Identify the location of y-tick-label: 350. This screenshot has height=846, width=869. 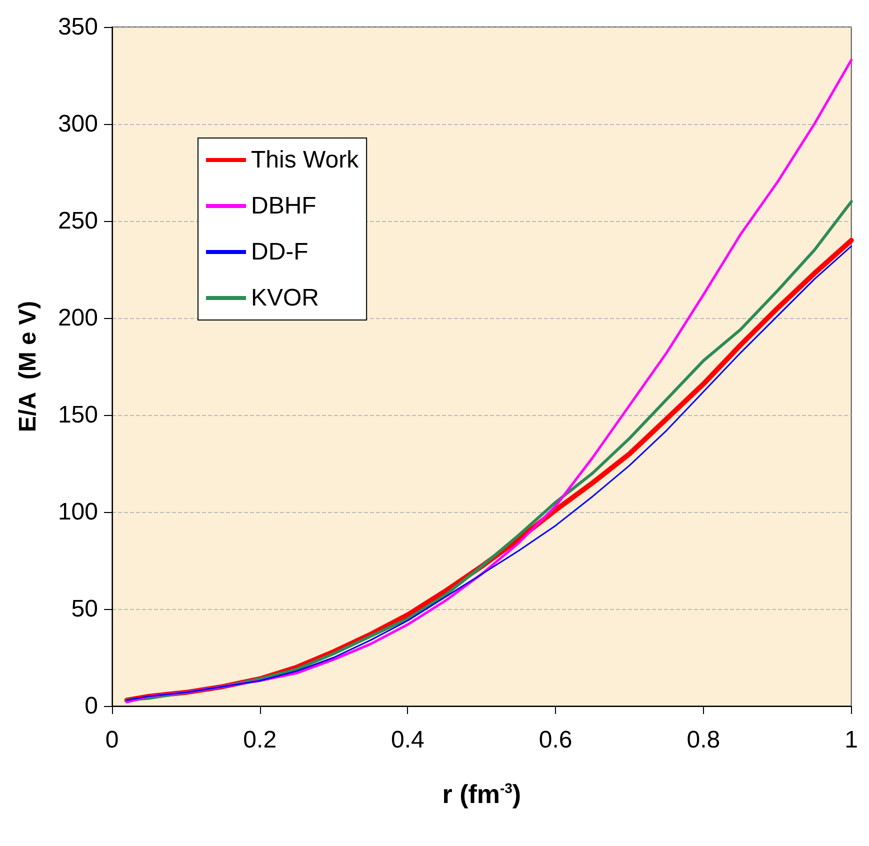
(78, 27).